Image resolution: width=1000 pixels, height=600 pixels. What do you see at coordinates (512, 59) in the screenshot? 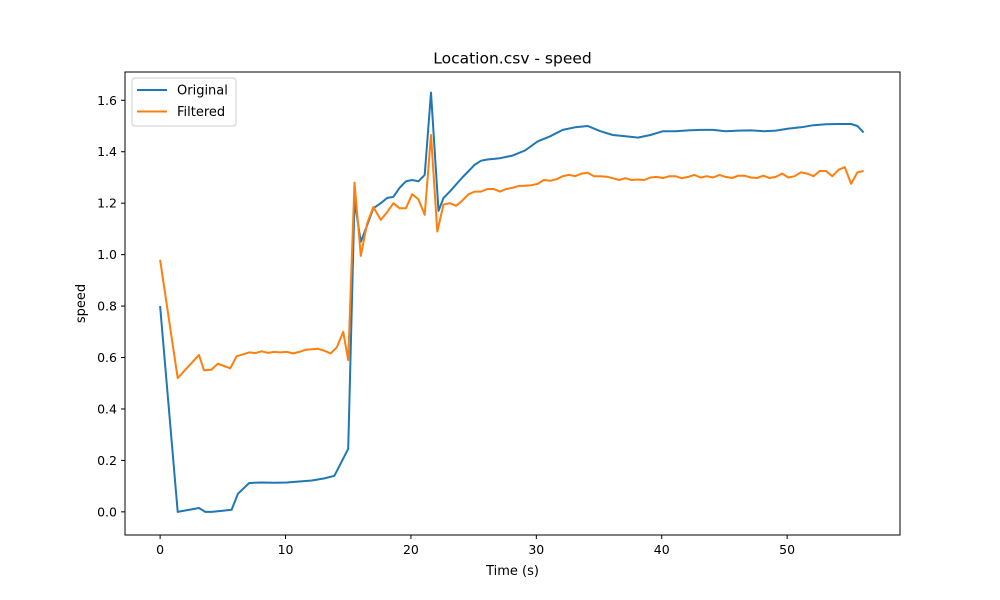
I see `chart-title: Location.csv - speed` at bounding box center [512, 59].